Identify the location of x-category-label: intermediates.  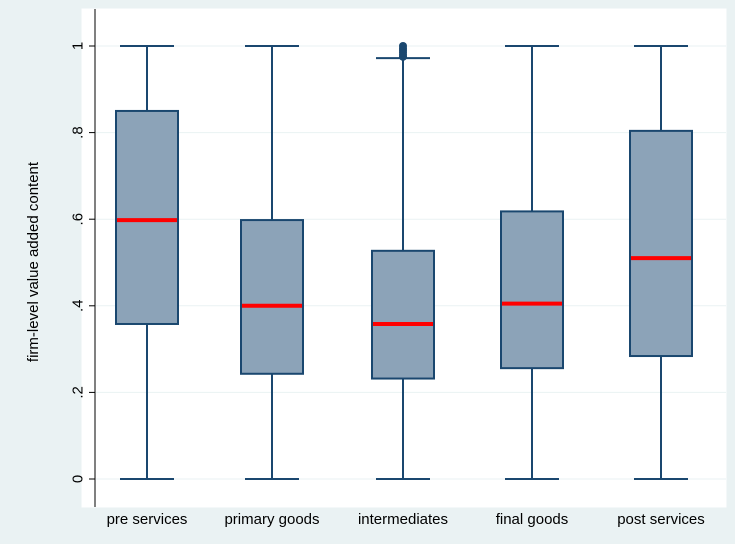
(403, 519).